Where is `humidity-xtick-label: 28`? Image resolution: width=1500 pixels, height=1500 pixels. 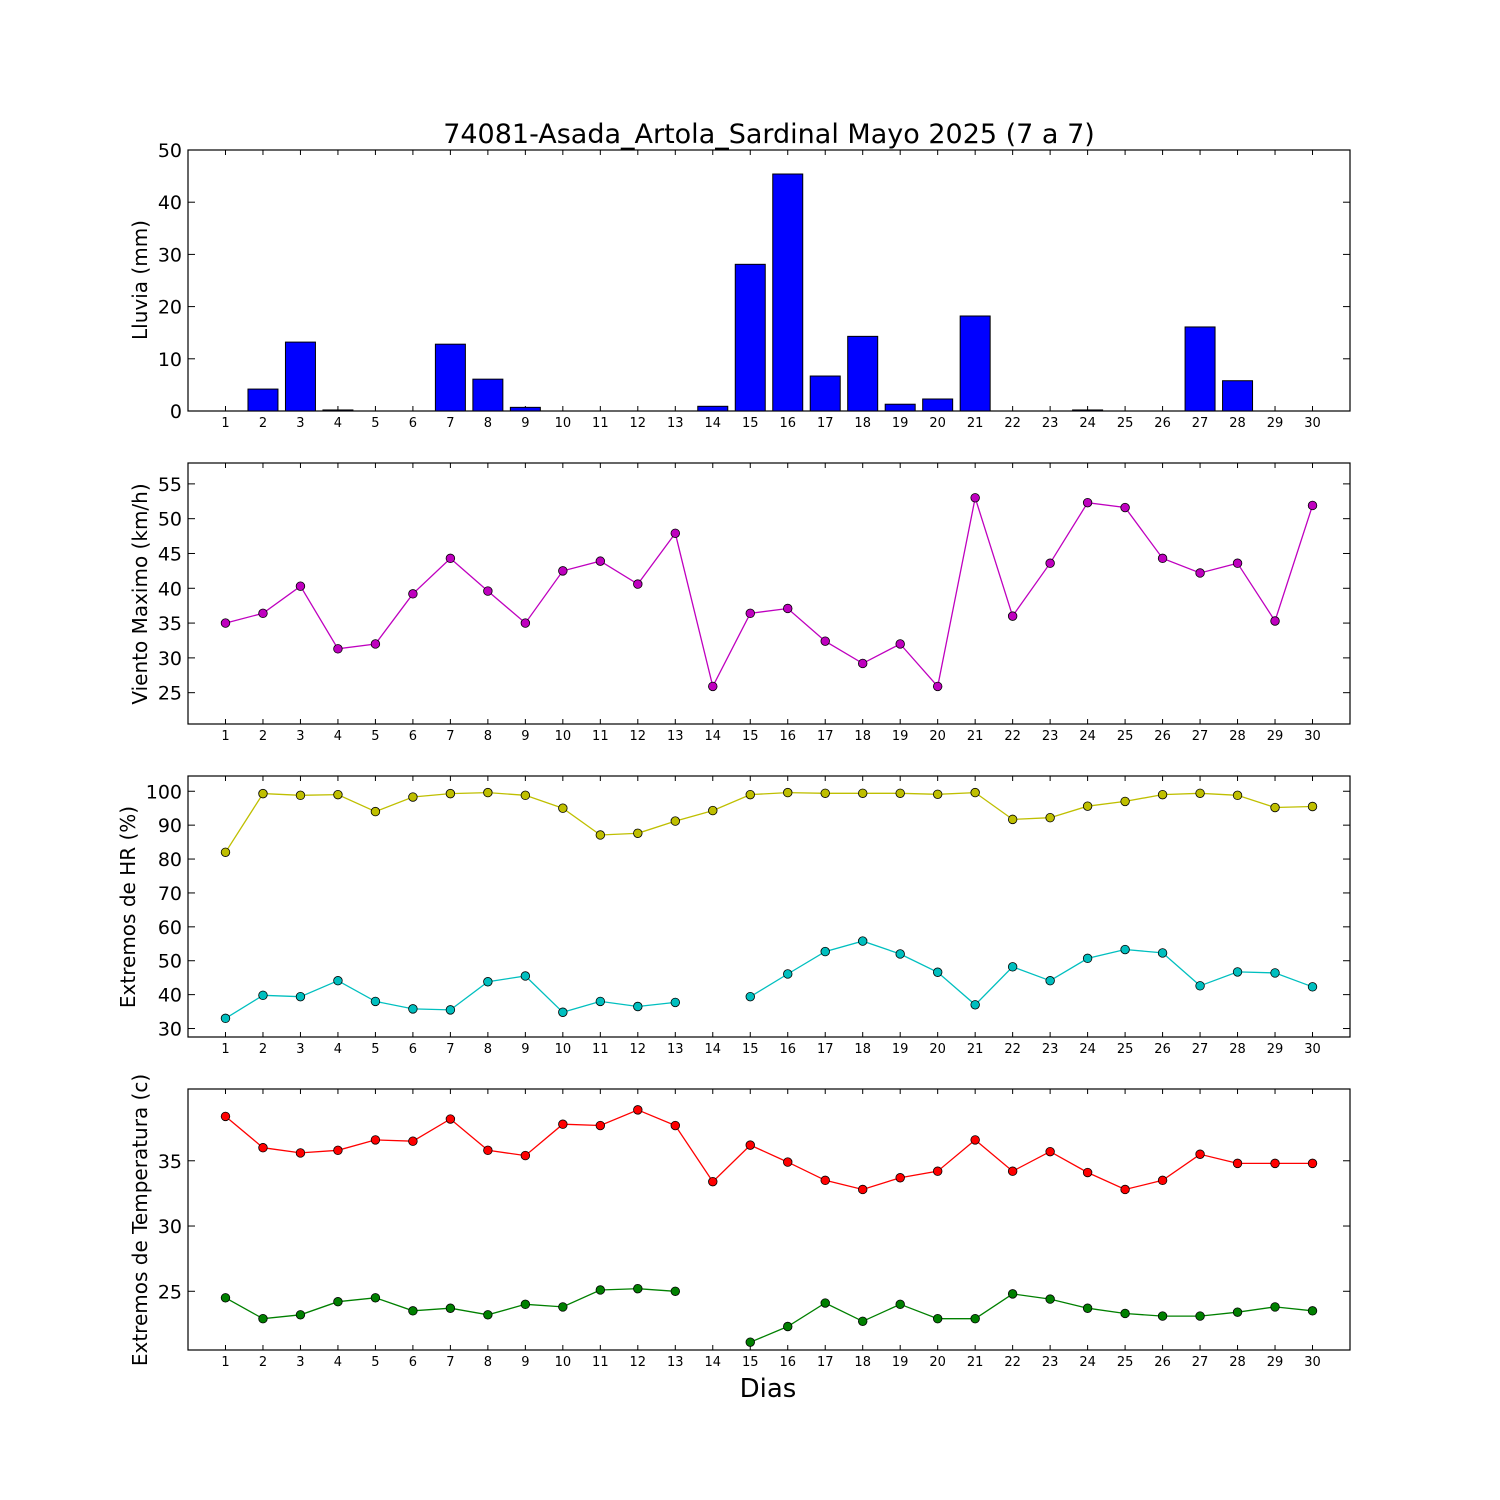 humidity-xtick-label: 28 is located at coordinates (1237, 1049).